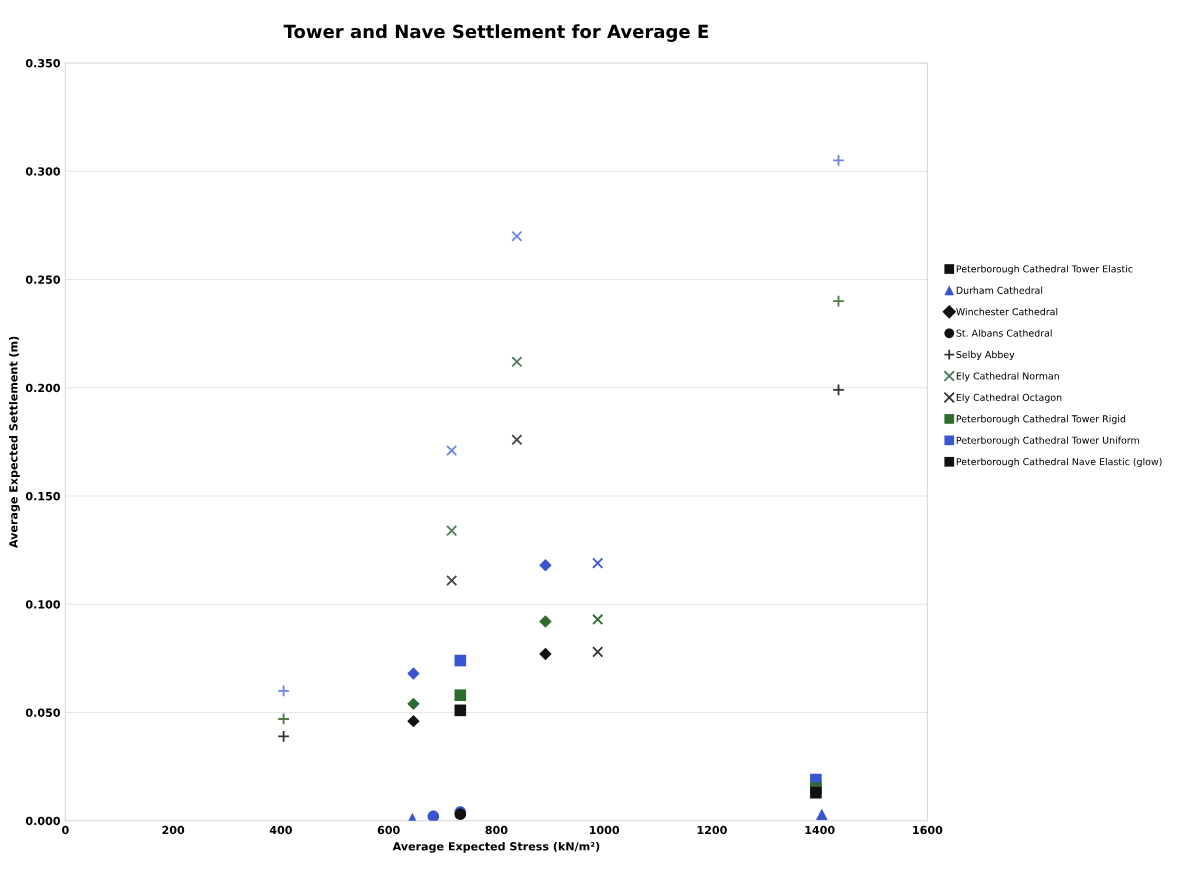 This screenshot has height=875, width=1189. What do you see at coordinates (42, 63) in the screenshot?
I see `y-tick-label: 0.350` at bounding box center [42, 63].